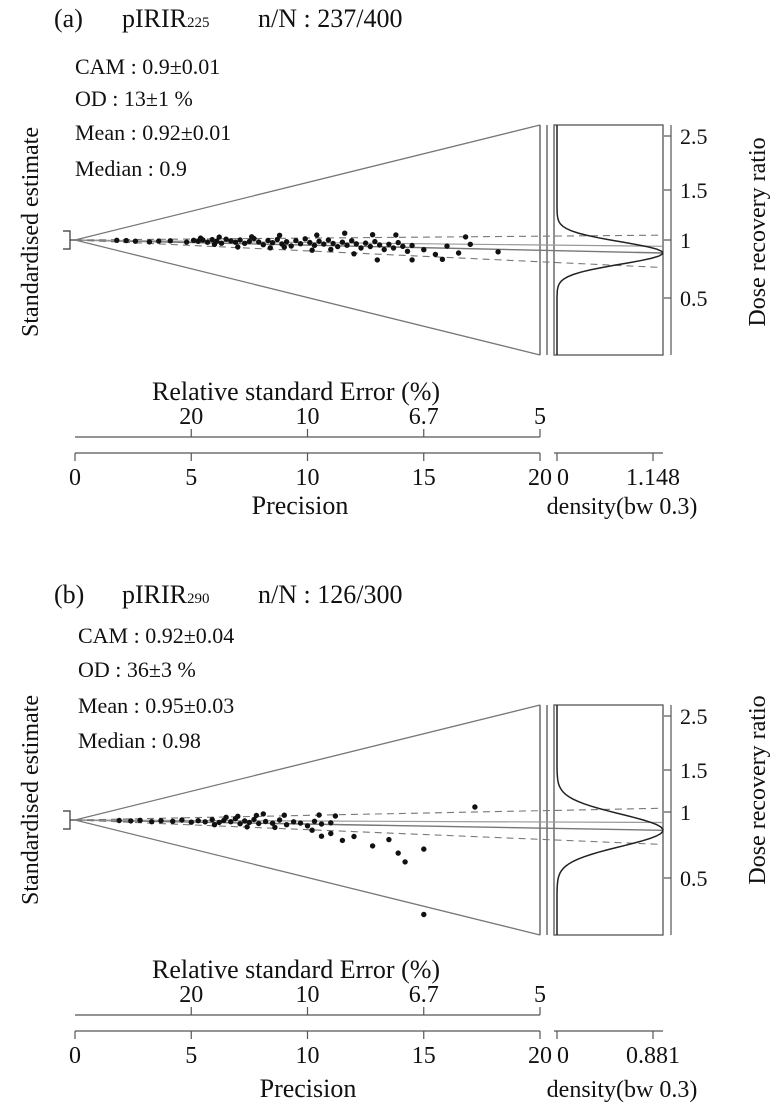 Image resolution: width=781 pixels, height=1115 pixels. What do you see at coordinates (191, 478) in the screenshot?
I see `precision-tick-label: 5` at bounding box center [191, 478].